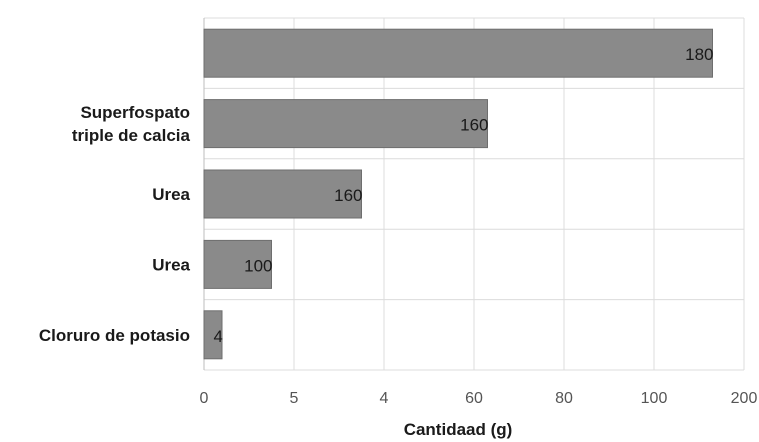 This screenshot has width=759, height=442. Describe the element at coordinates (564, 398) in the screenshot. I see `x-tick-label: 80` at that location.